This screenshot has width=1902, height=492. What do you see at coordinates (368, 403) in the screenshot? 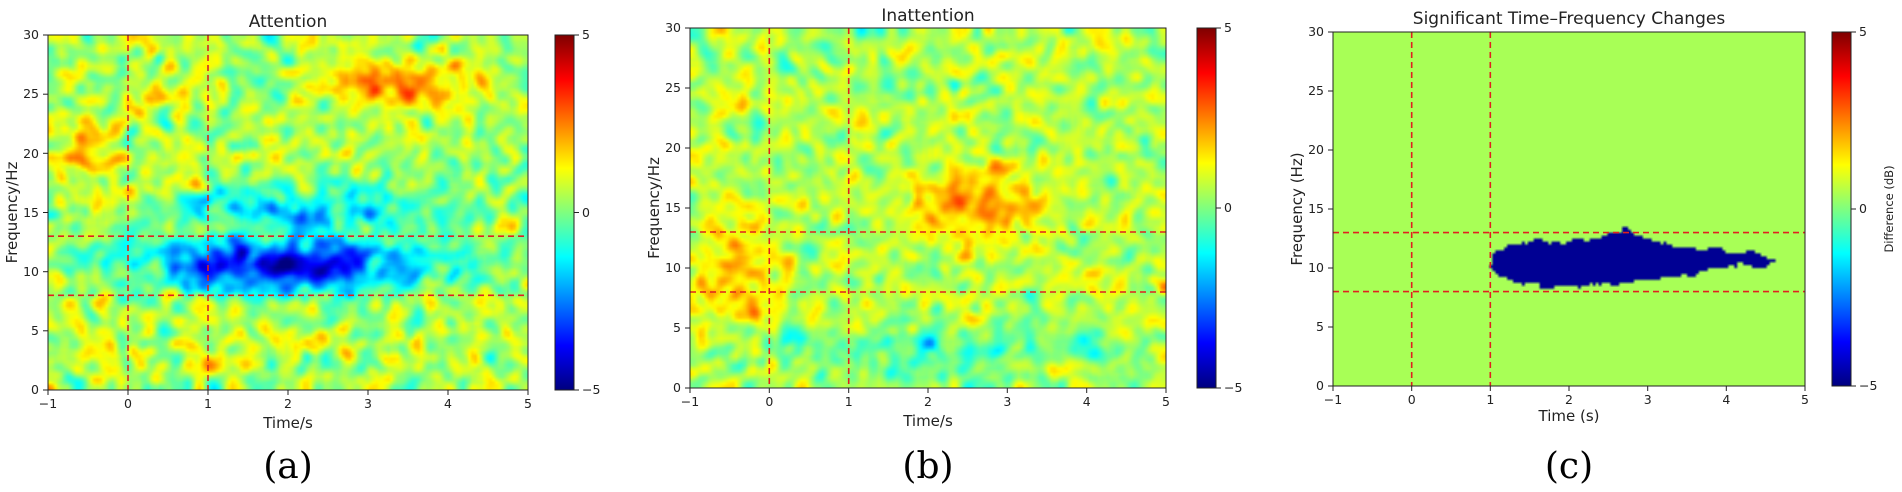
I see `panel-a-xtick: 3` at bounding box center [368, 403].